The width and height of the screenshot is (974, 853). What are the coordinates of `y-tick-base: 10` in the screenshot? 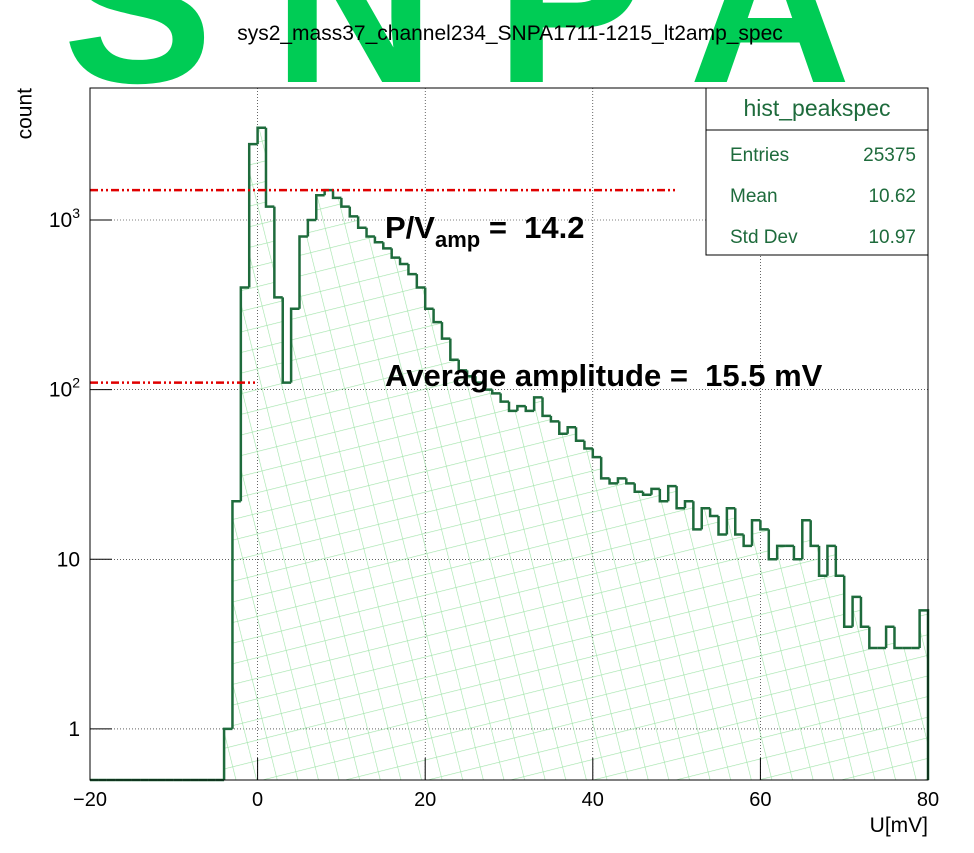 It's located at (60, 220).